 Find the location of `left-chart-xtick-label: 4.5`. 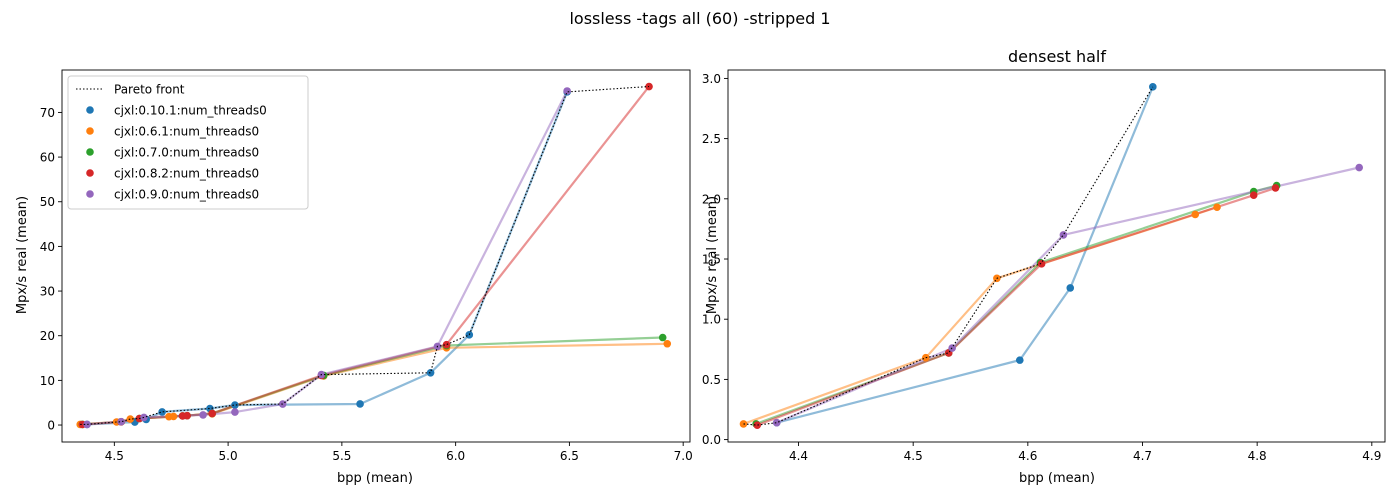

left-chart-xtick-label: 4.5 is located at coordinates (114, 456).